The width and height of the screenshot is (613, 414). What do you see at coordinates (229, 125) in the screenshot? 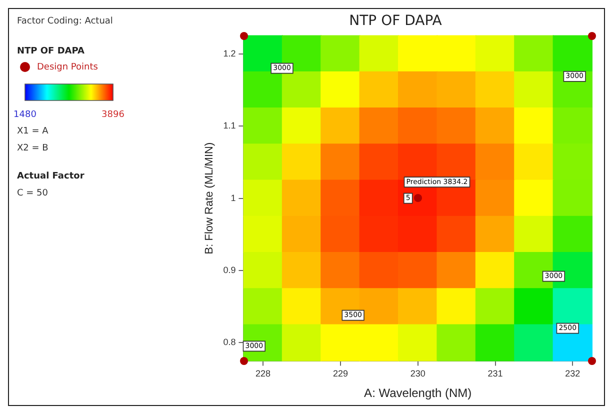
I see `y-tick-label: 1.1` at bounding box center [229, 125].